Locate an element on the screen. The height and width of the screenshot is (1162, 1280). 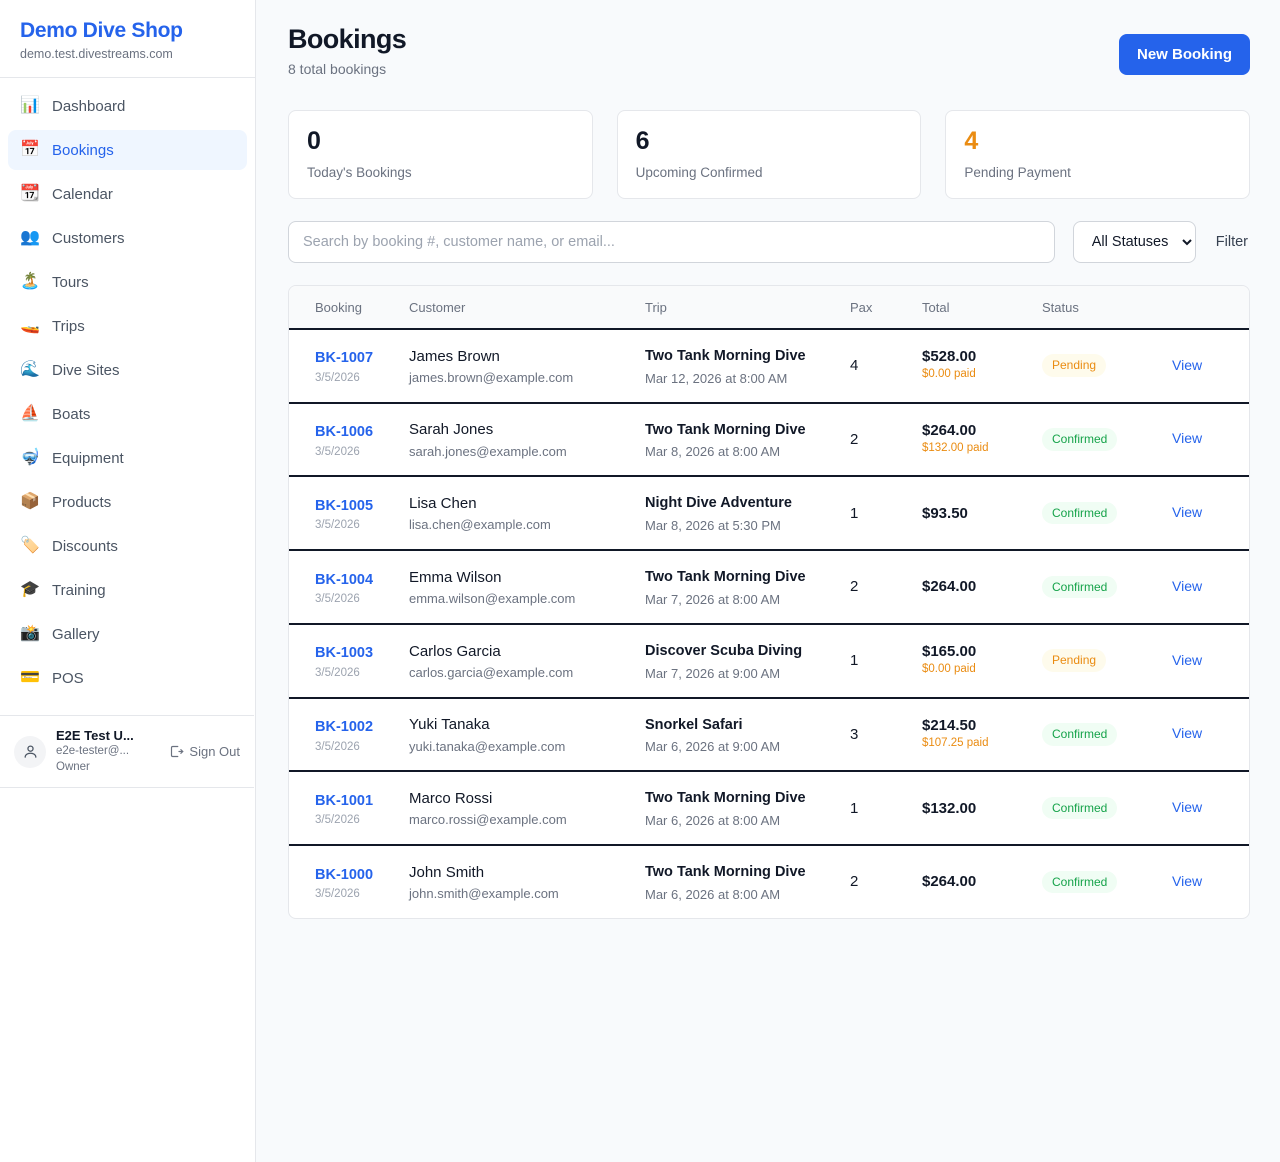
column-header: Customer is located at coordinates (517, 307).